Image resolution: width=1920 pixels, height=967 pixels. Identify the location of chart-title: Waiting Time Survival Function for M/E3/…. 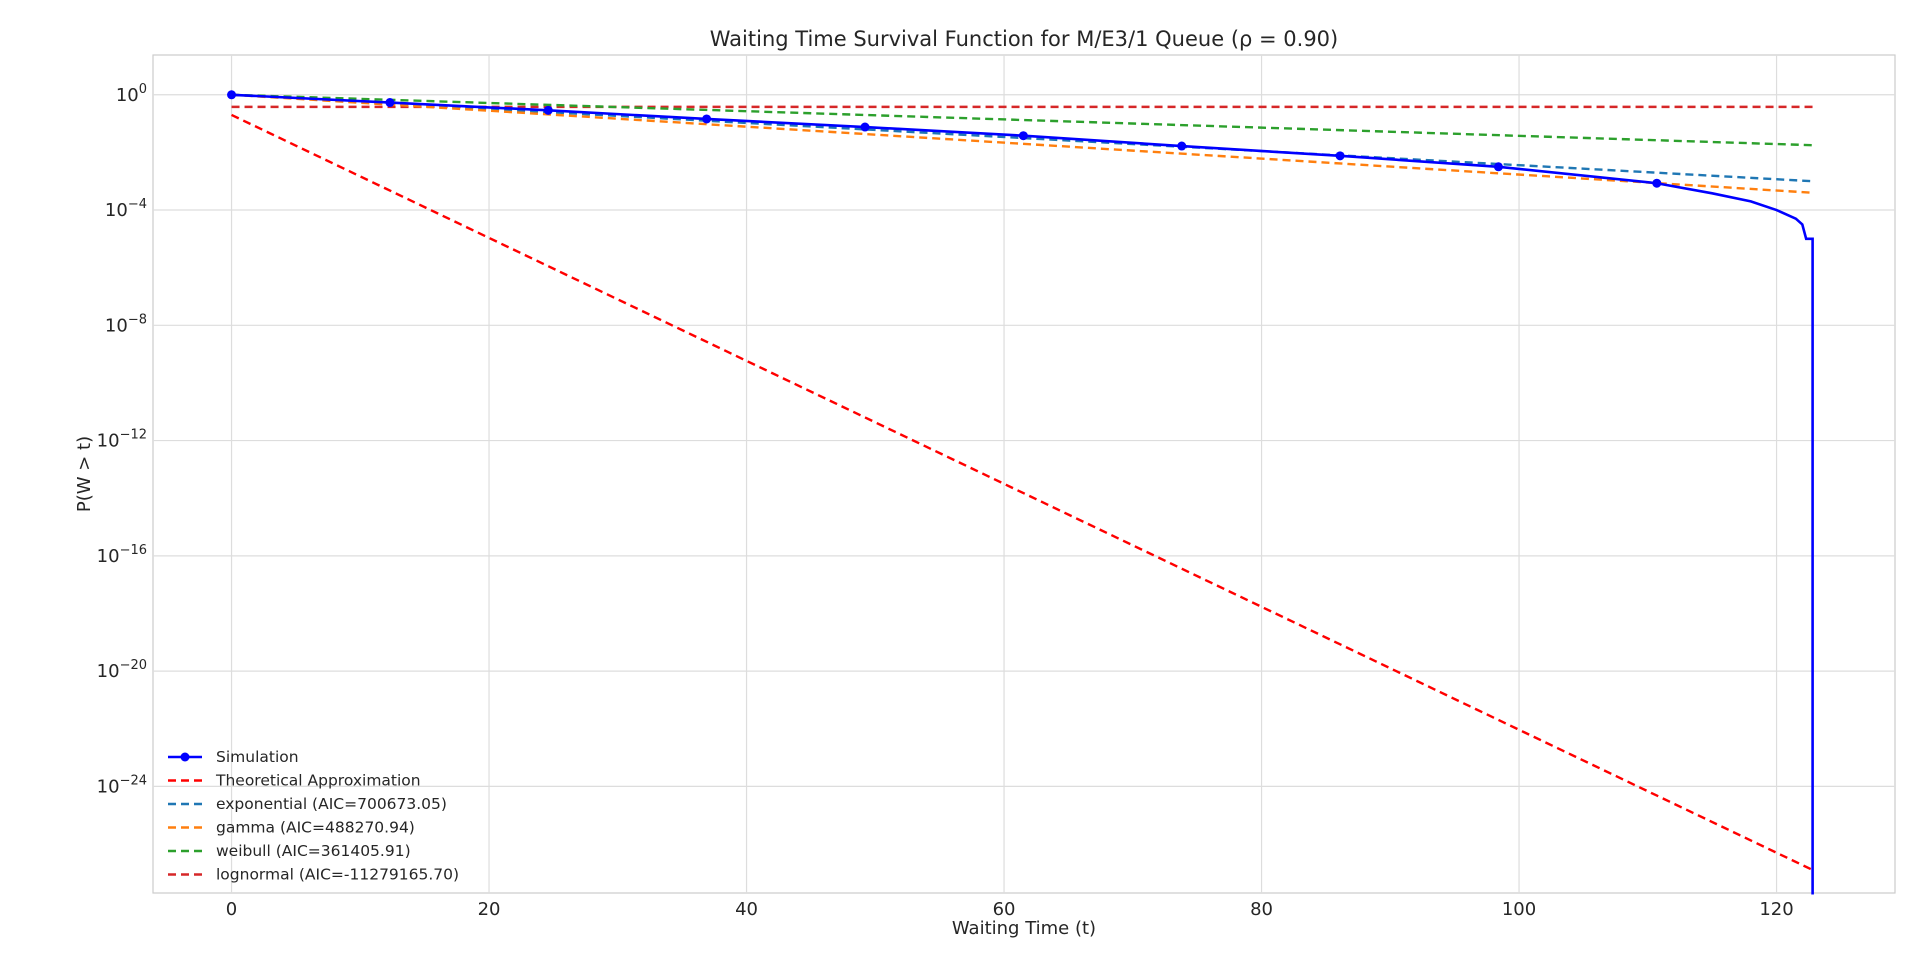
(1024, 39).